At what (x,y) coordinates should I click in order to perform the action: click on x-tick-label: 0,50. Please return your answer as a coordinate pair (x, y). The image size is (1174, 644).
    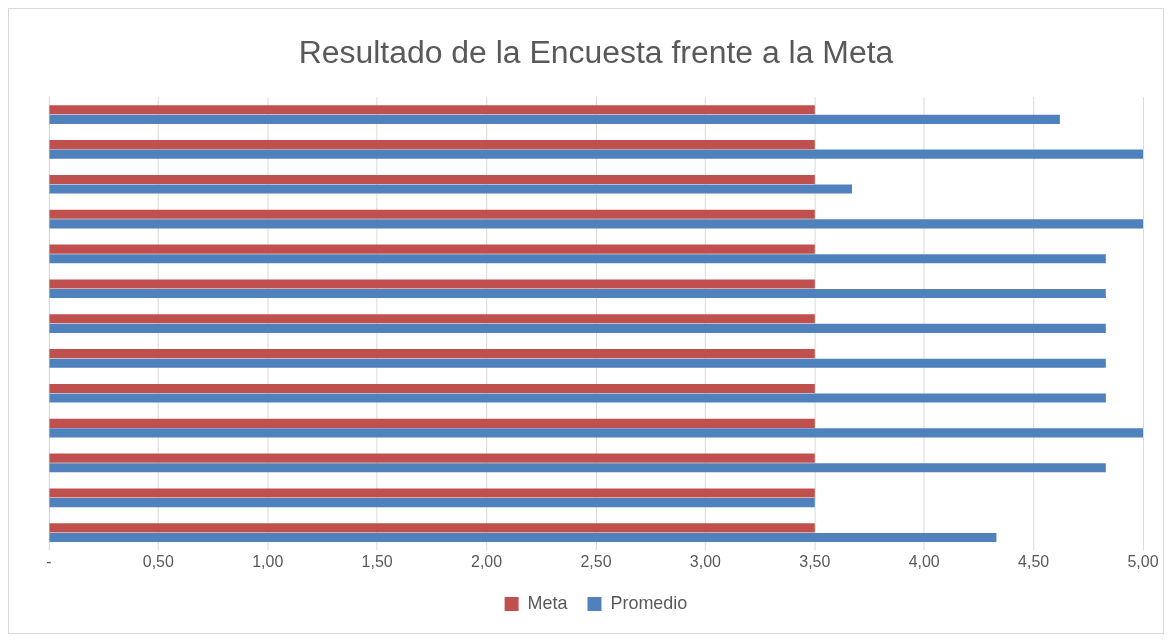
    Looking at the image, I should click on (158, 562).